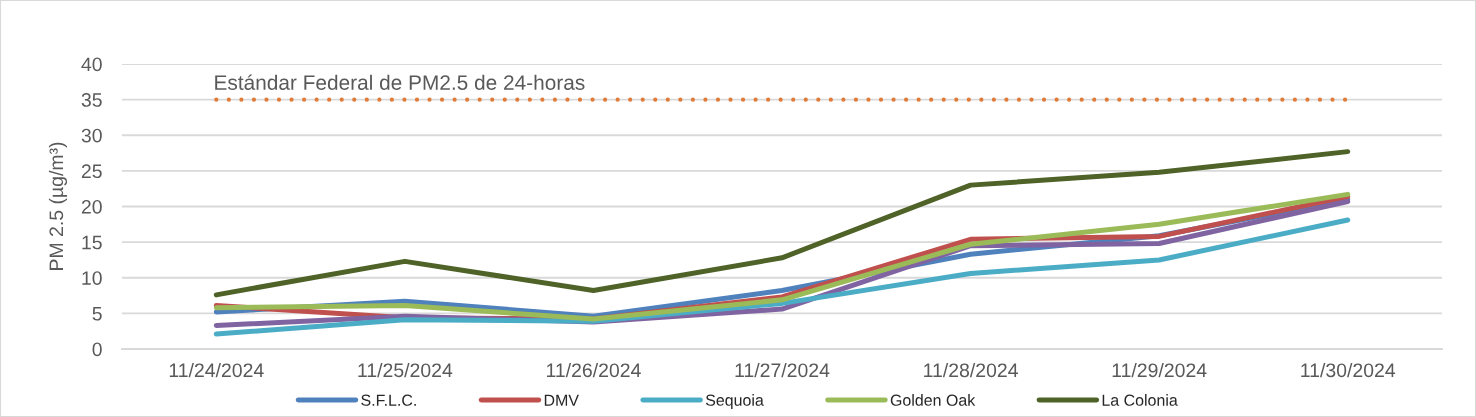 This screenshot has width=1476, height=417. What do you see at coordinates (58, 206) in the screenshot?
I see `y-axis-title: PM 2.5 (µg/m³)` at bounding box center [58, 206].